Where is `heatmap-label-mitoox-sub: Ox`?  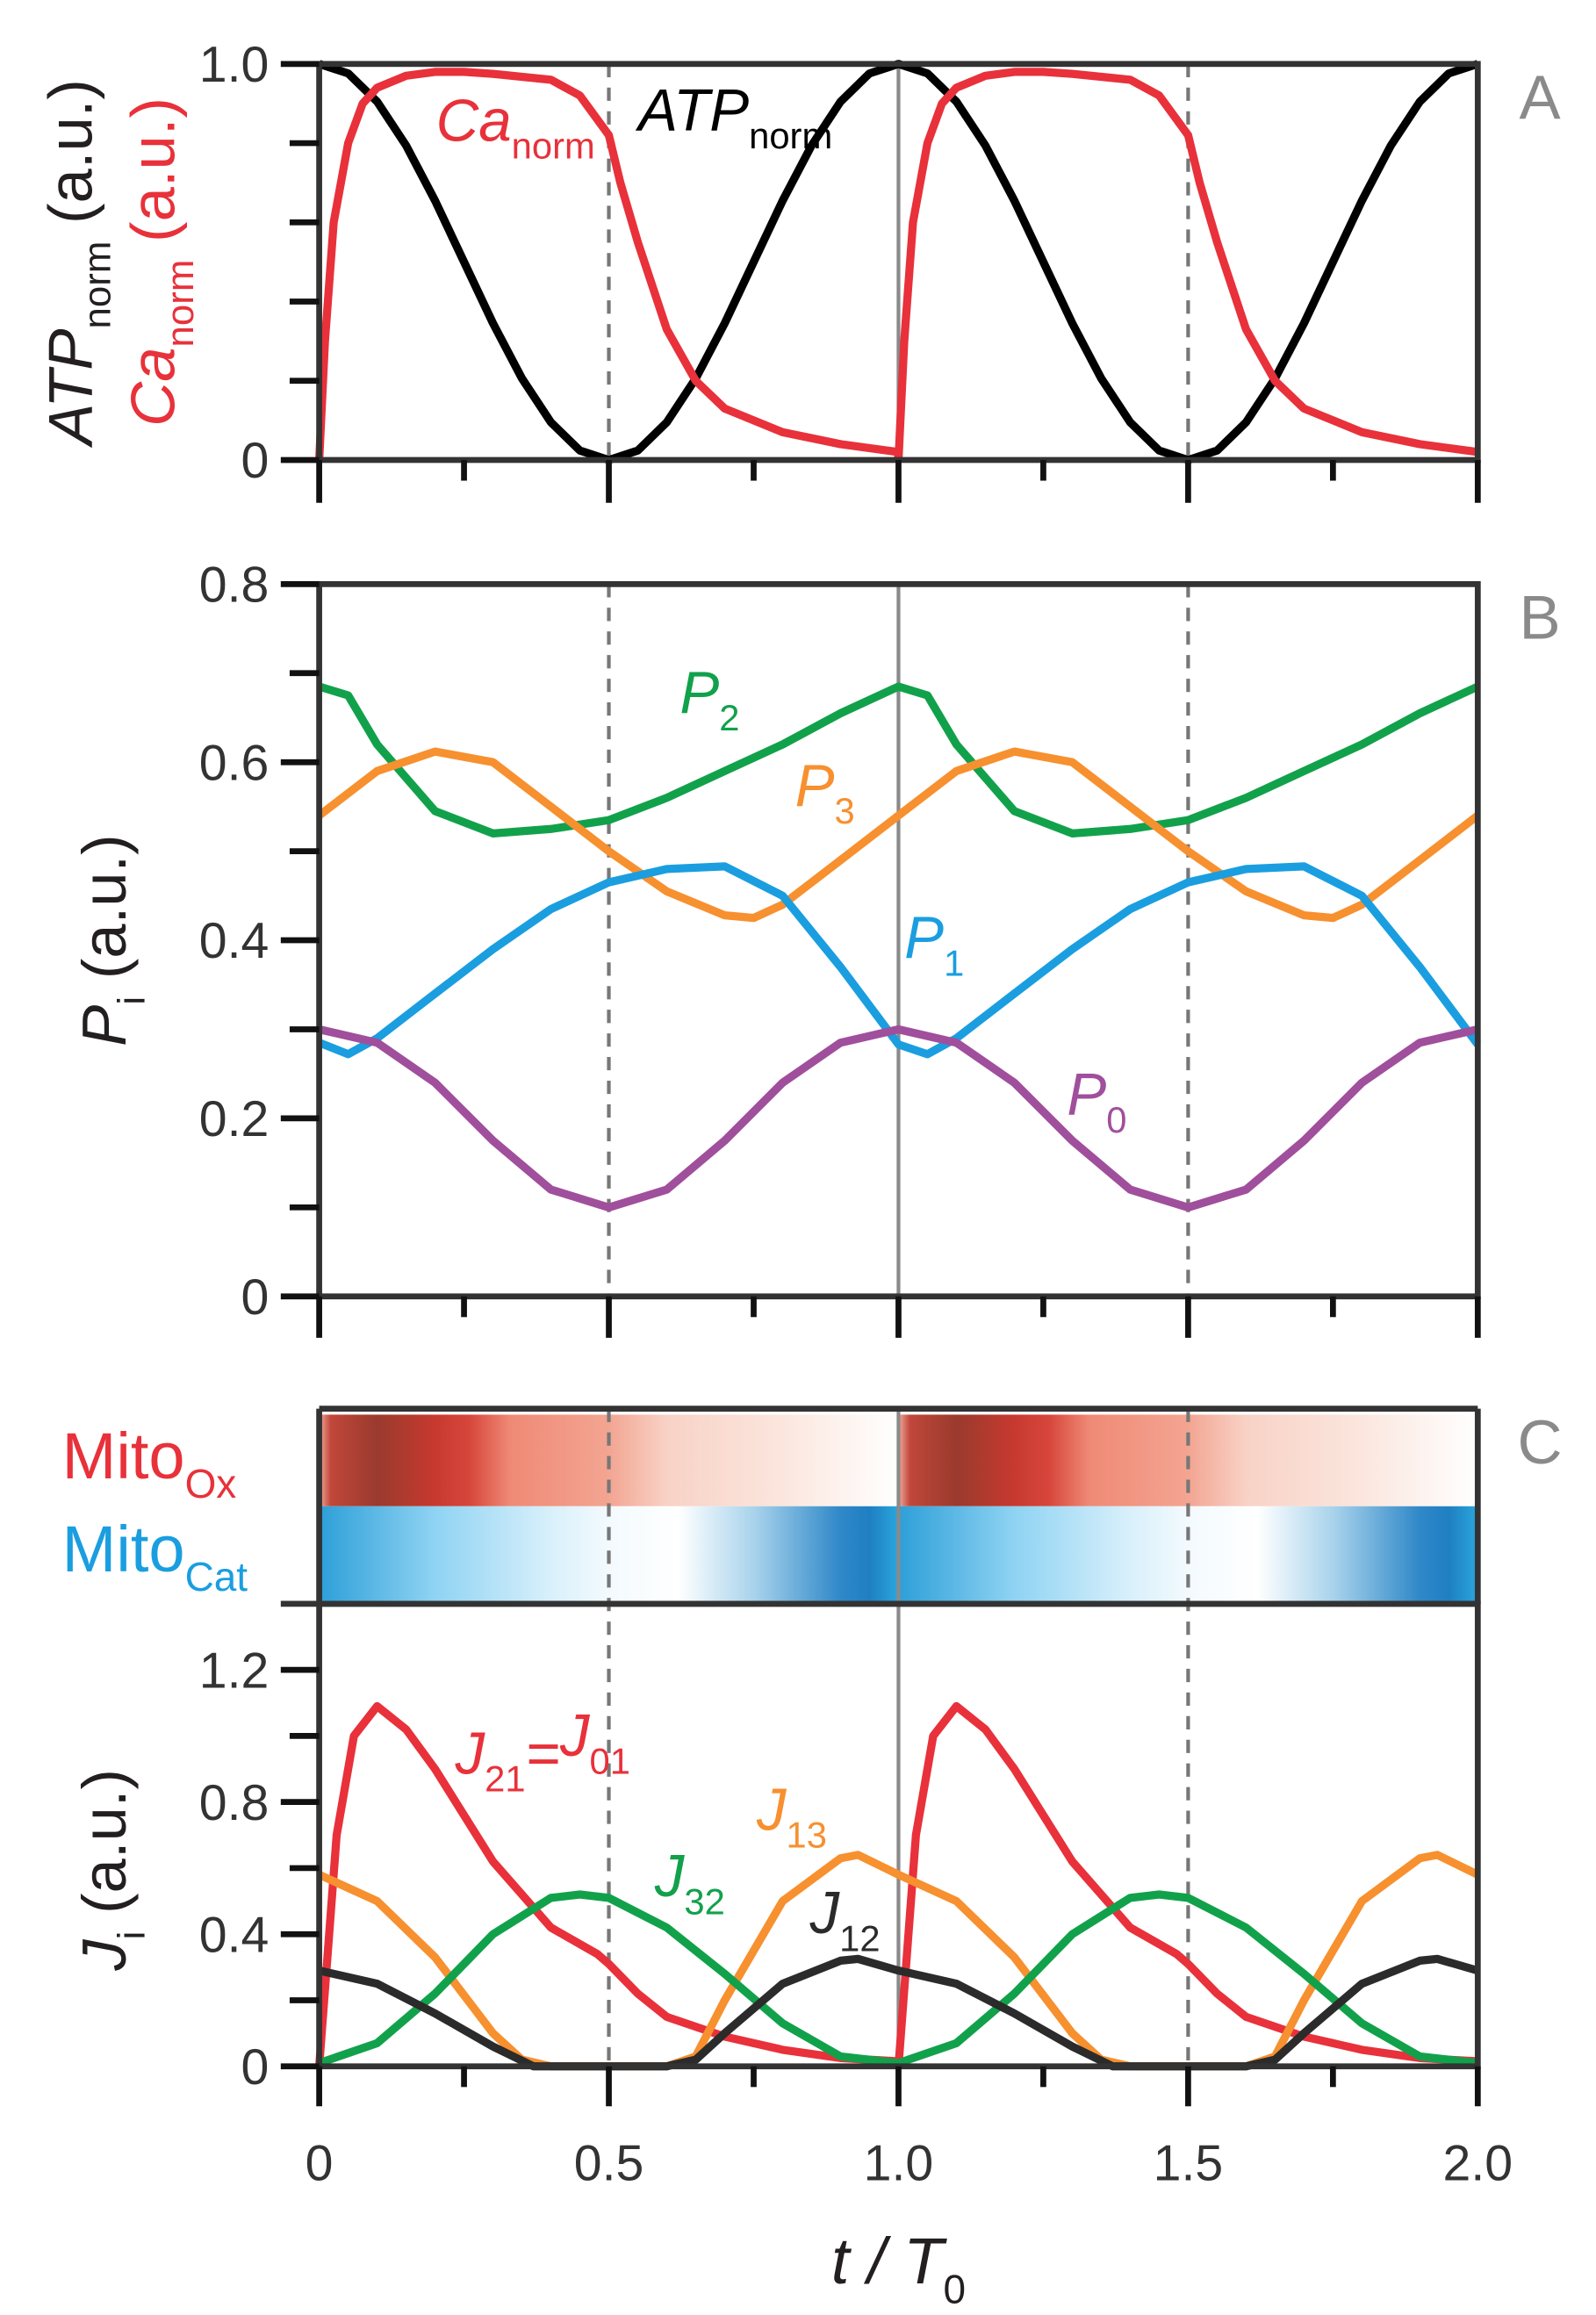 heatmap-label-mitoox-sub: Ox is located at coordinates (211, 1483).